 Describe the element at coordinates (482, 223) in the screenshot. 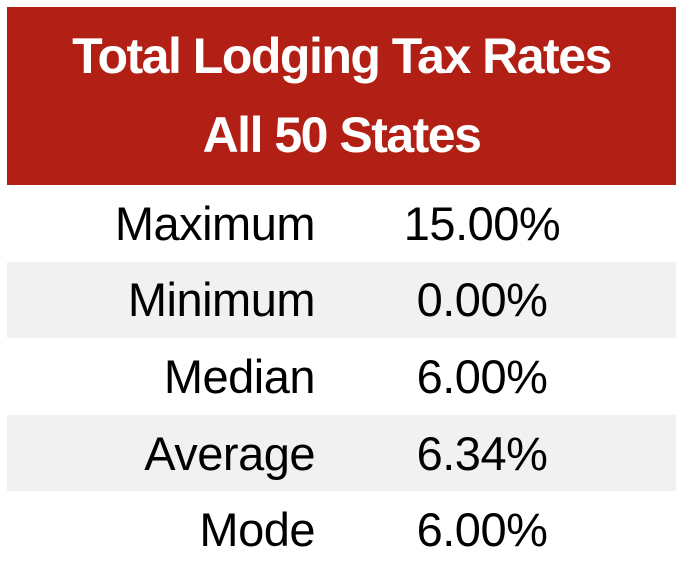

I see `stat-value-maximum: 15.00%` at that location.